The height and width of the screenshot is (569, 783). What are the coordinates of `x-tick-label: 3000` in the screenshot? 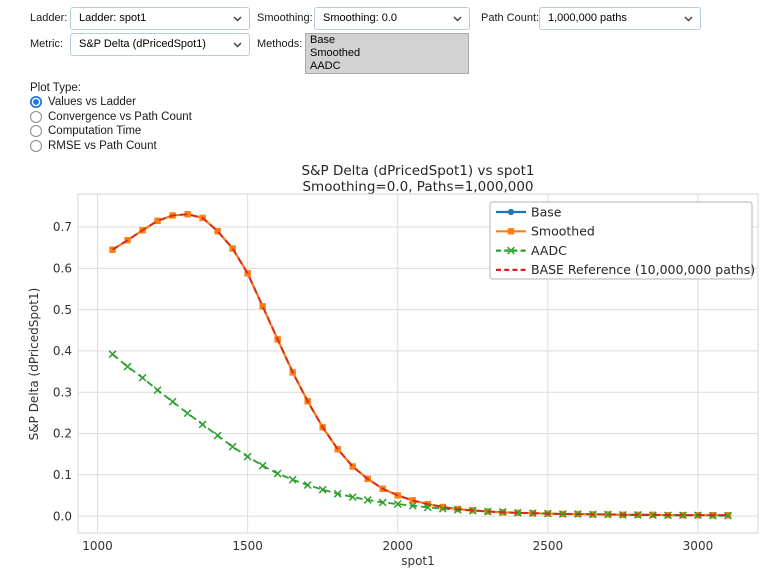 It's located at (698, 546).